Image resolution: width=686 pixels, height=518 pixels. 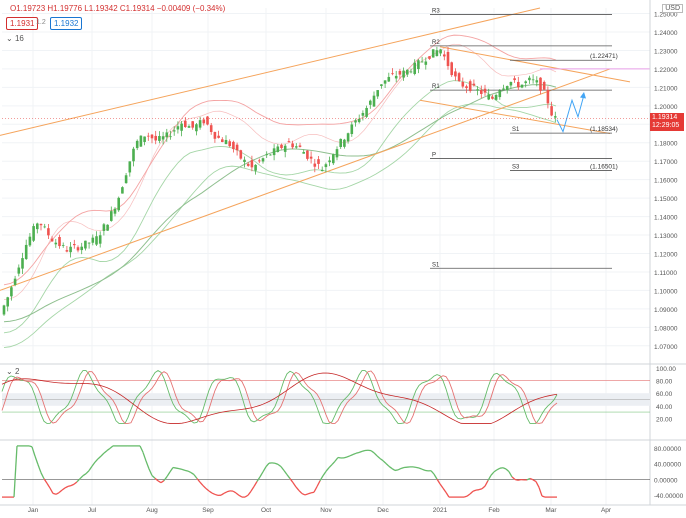 What do you see at coordinates (667, 122) in the screenshot?
I see `last-price-tag: 1.19314 12:29:05` at bounding box center [667, 122].